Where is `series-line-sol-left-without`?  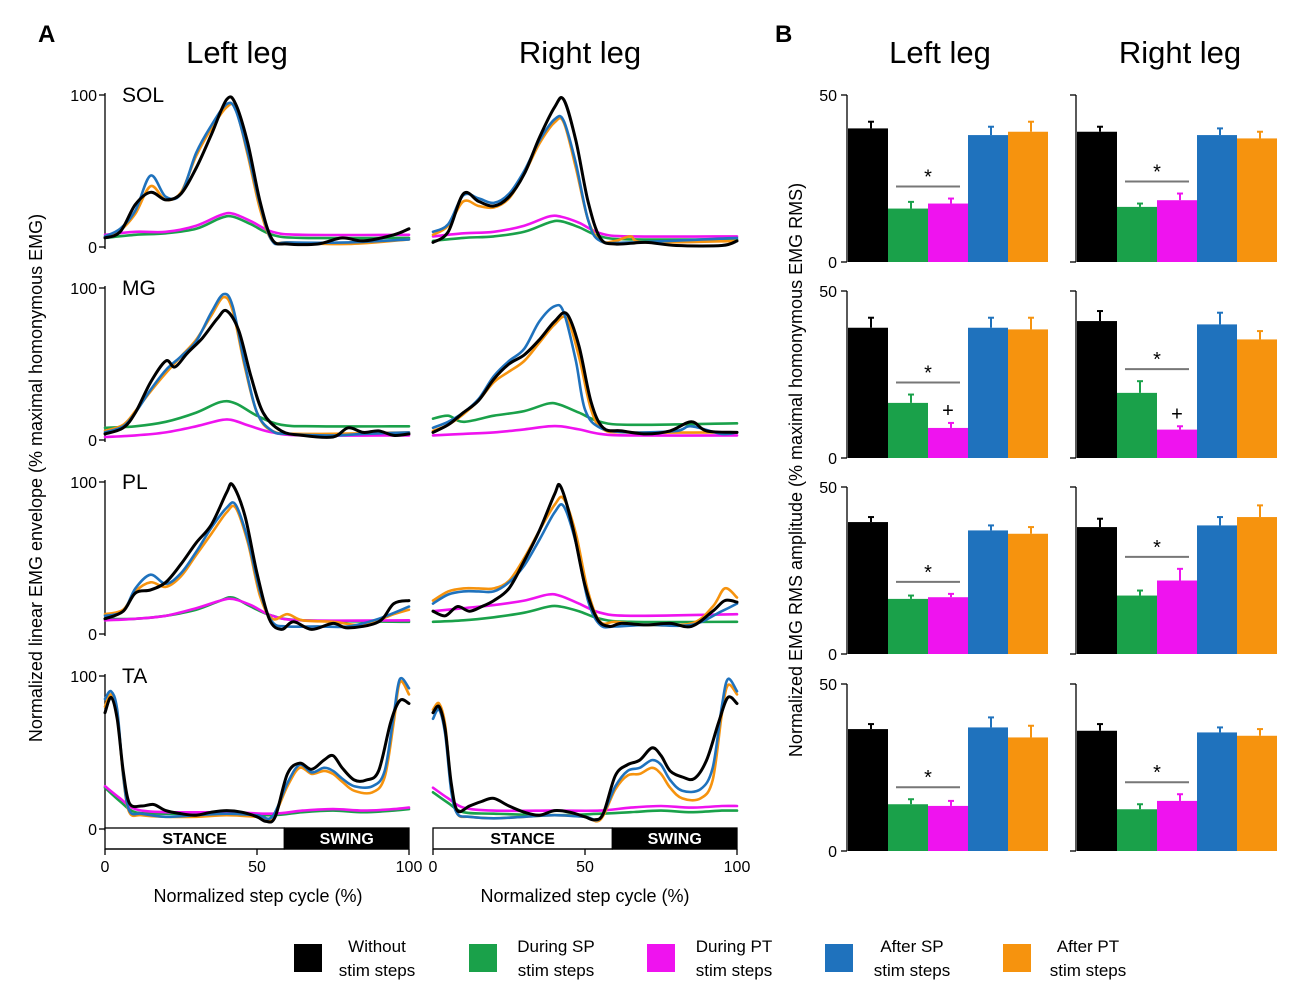 series-line-sol-left-without is located at coordinates (257, 171).